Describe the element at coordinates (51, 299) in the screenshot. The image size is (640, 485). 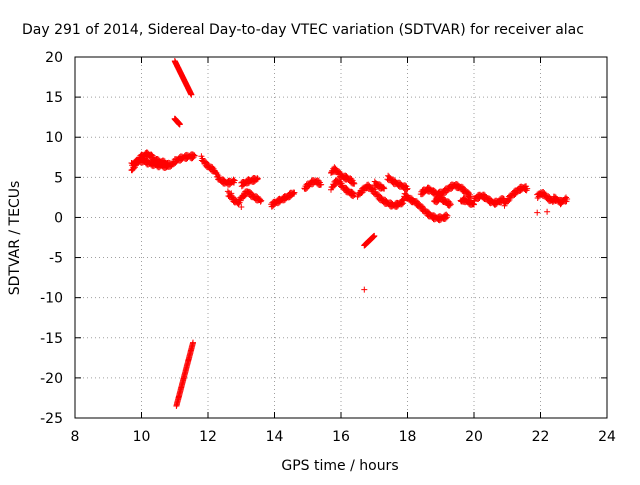
I see `y-tick-label: -10` at that location.